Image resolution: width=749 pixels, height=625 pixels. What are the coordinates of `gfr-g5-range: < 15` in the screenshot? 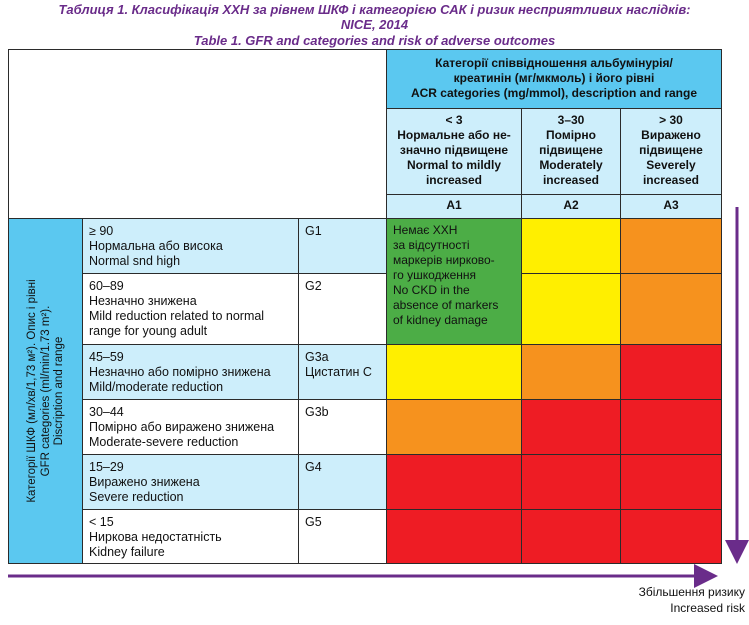 It's located at (101, 522).